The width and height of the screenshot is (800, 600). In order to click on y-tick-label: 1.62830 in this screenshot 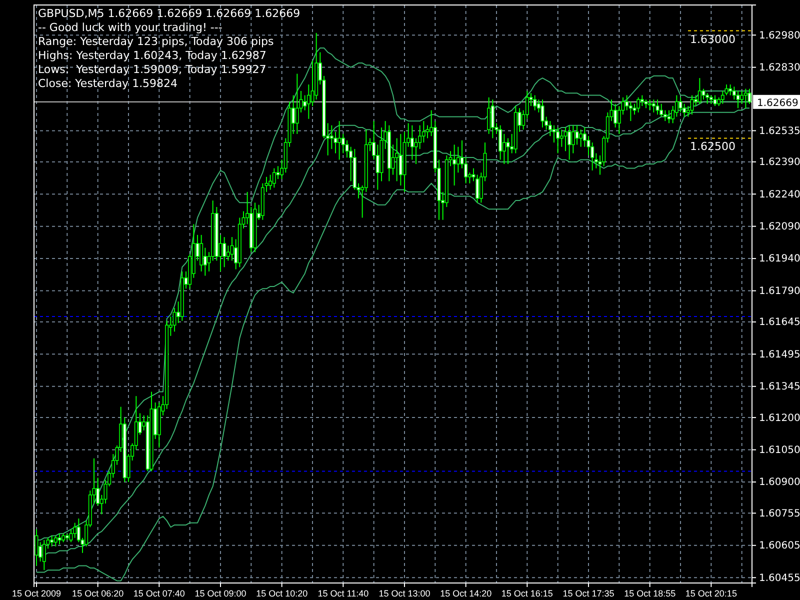, I will do `click(779, 68)`.